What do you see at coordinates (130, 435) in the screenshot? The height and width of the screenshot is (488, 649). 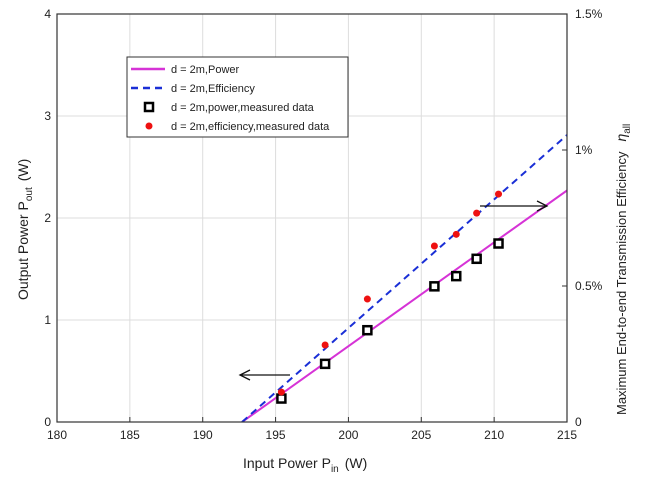 I see `x-tick-label: 185` at bounding box center [130, 435].